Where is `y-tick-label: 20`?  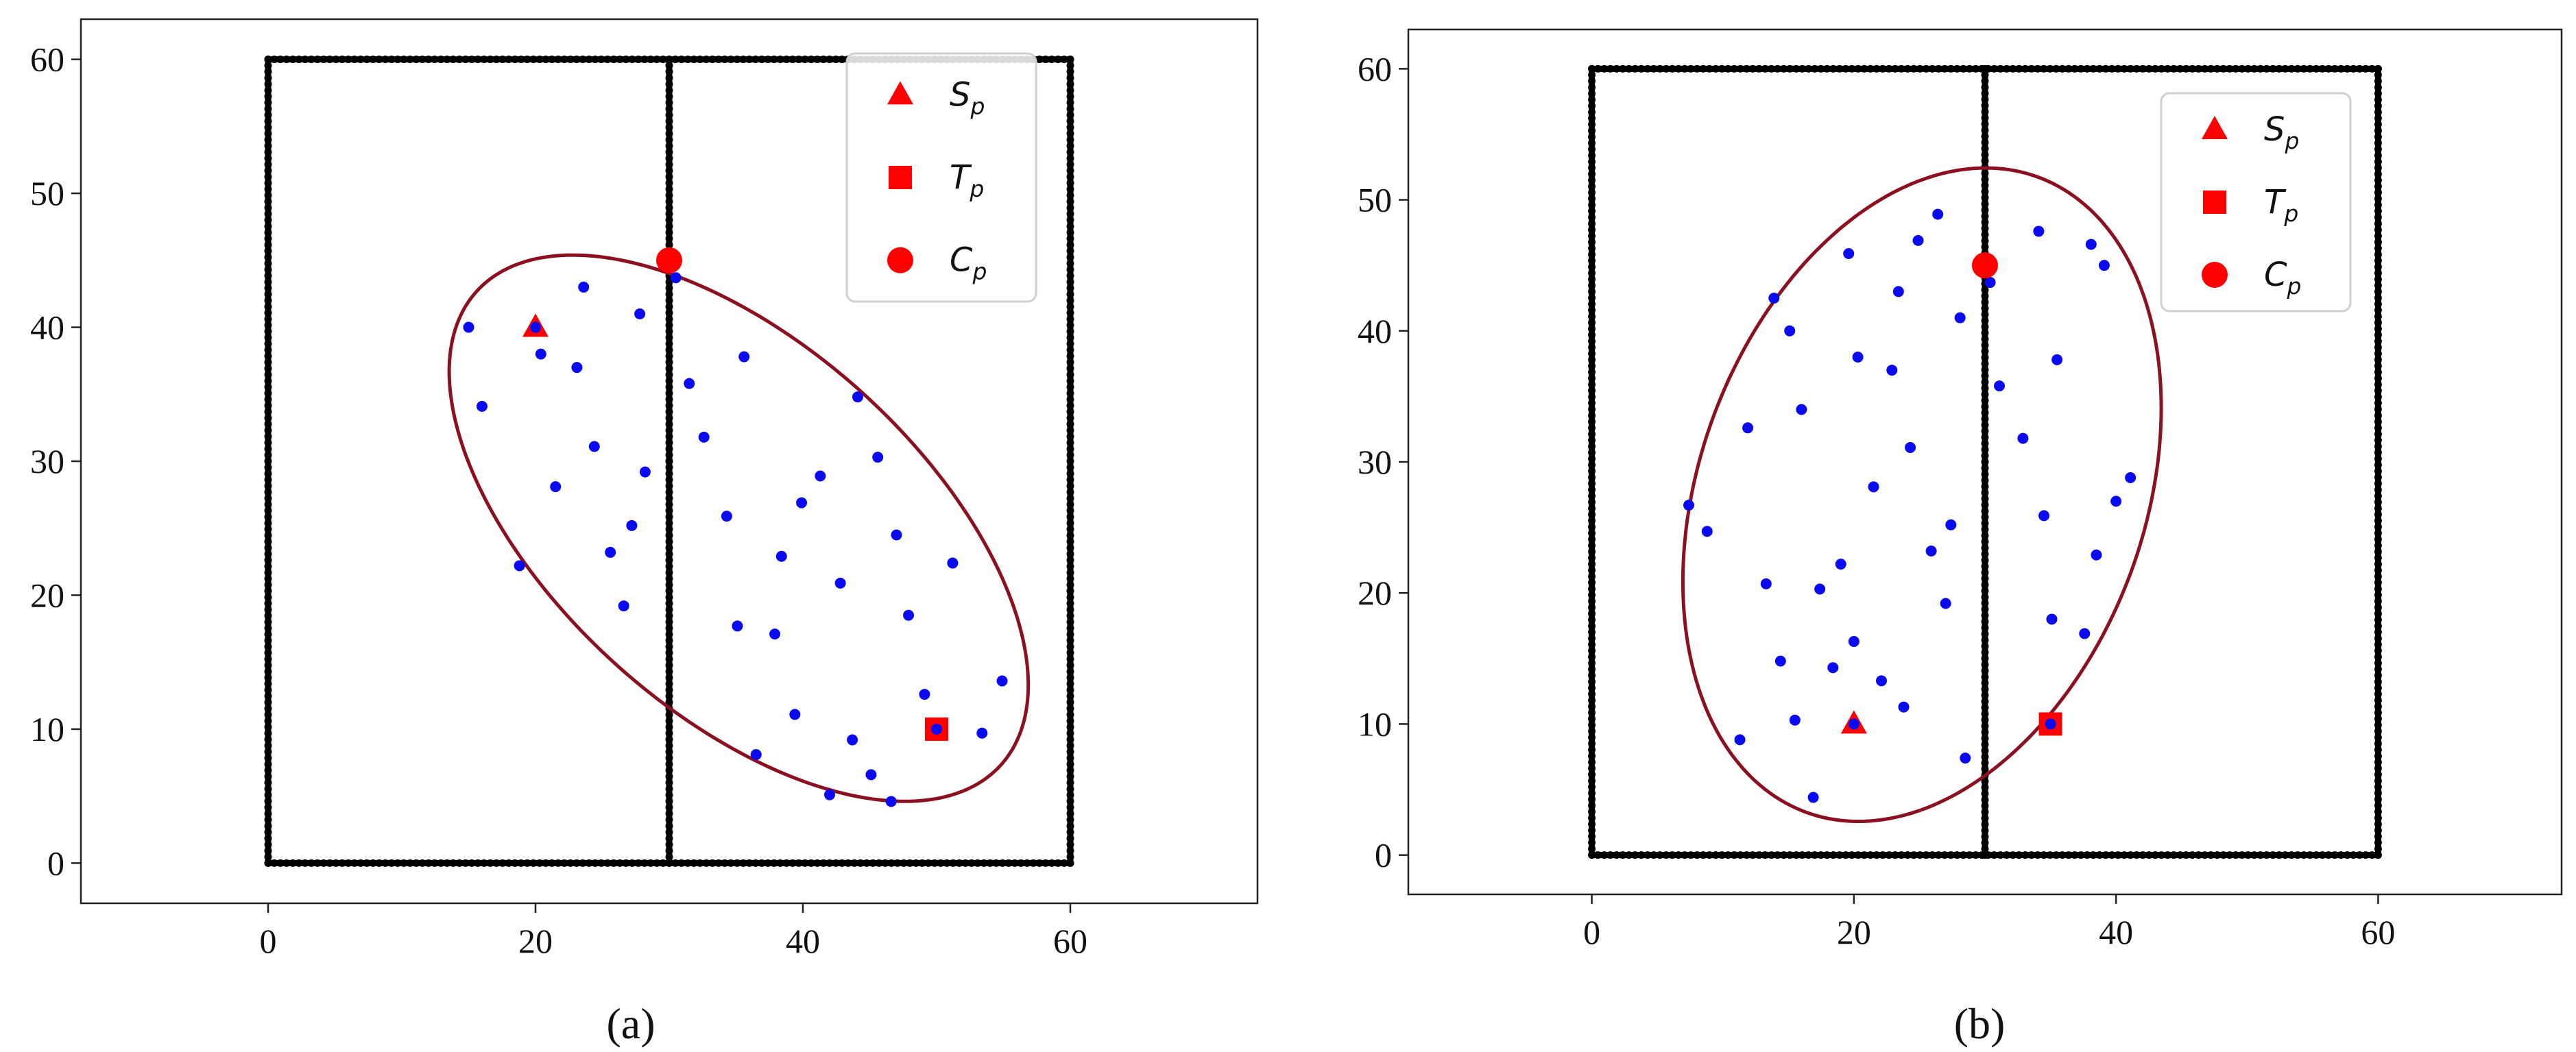 y-tick-label: 20 is located at coordinates (47, 595).